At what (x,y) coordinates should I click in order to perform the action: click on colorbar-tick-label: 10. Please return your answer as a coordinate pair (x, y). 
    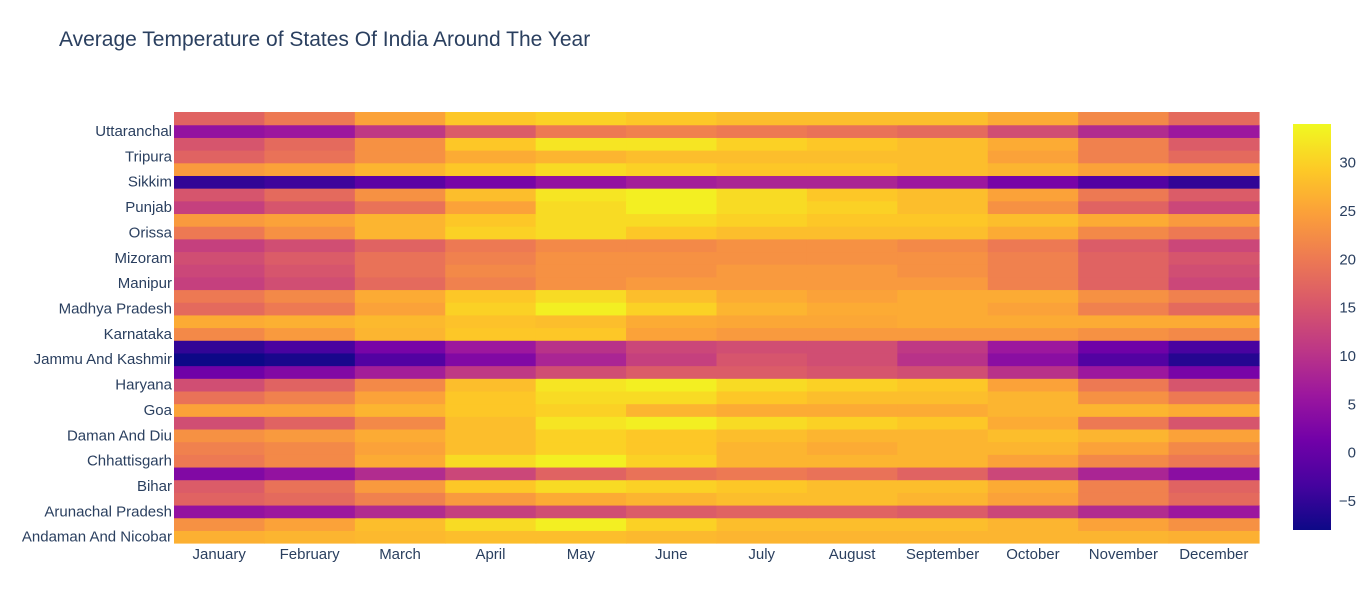
    Looking at the image, I should click on (1347, 356).